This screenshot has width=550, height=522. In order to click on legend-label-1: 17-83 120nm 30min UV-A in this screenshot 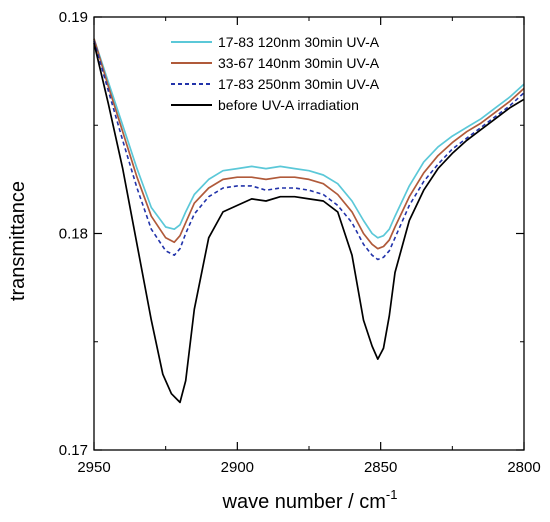, I will do `click(299, 42)`.